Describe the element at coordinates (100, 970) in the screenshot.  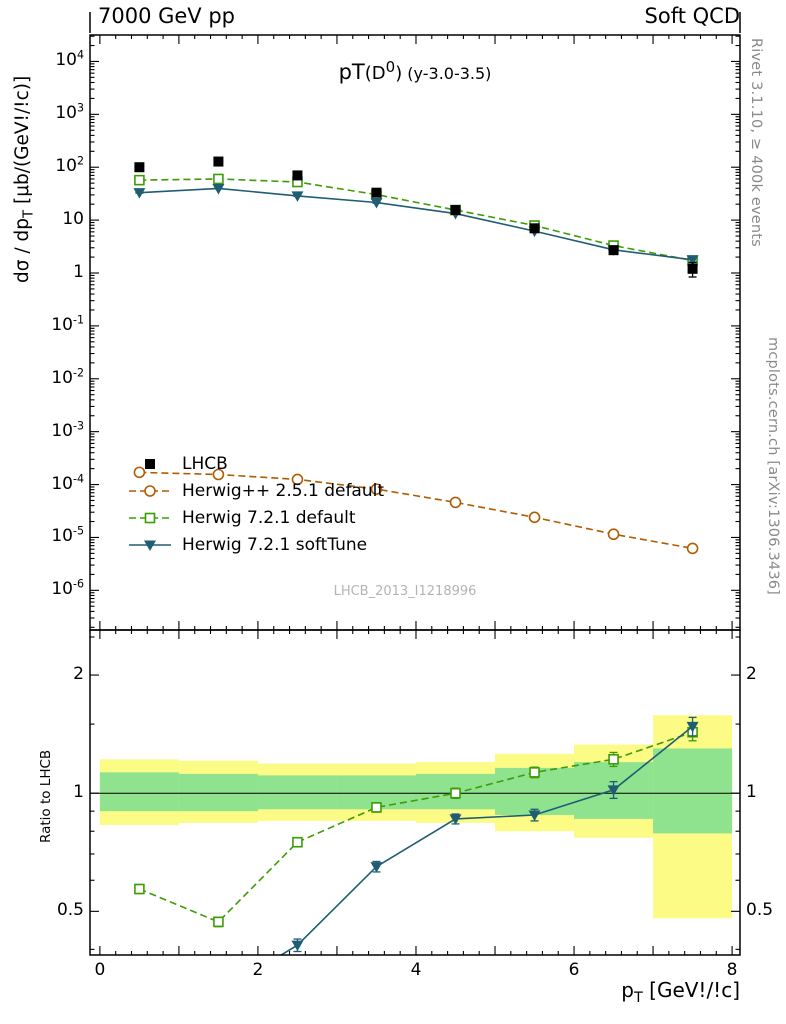
I see `tick-label: 0` at that location.